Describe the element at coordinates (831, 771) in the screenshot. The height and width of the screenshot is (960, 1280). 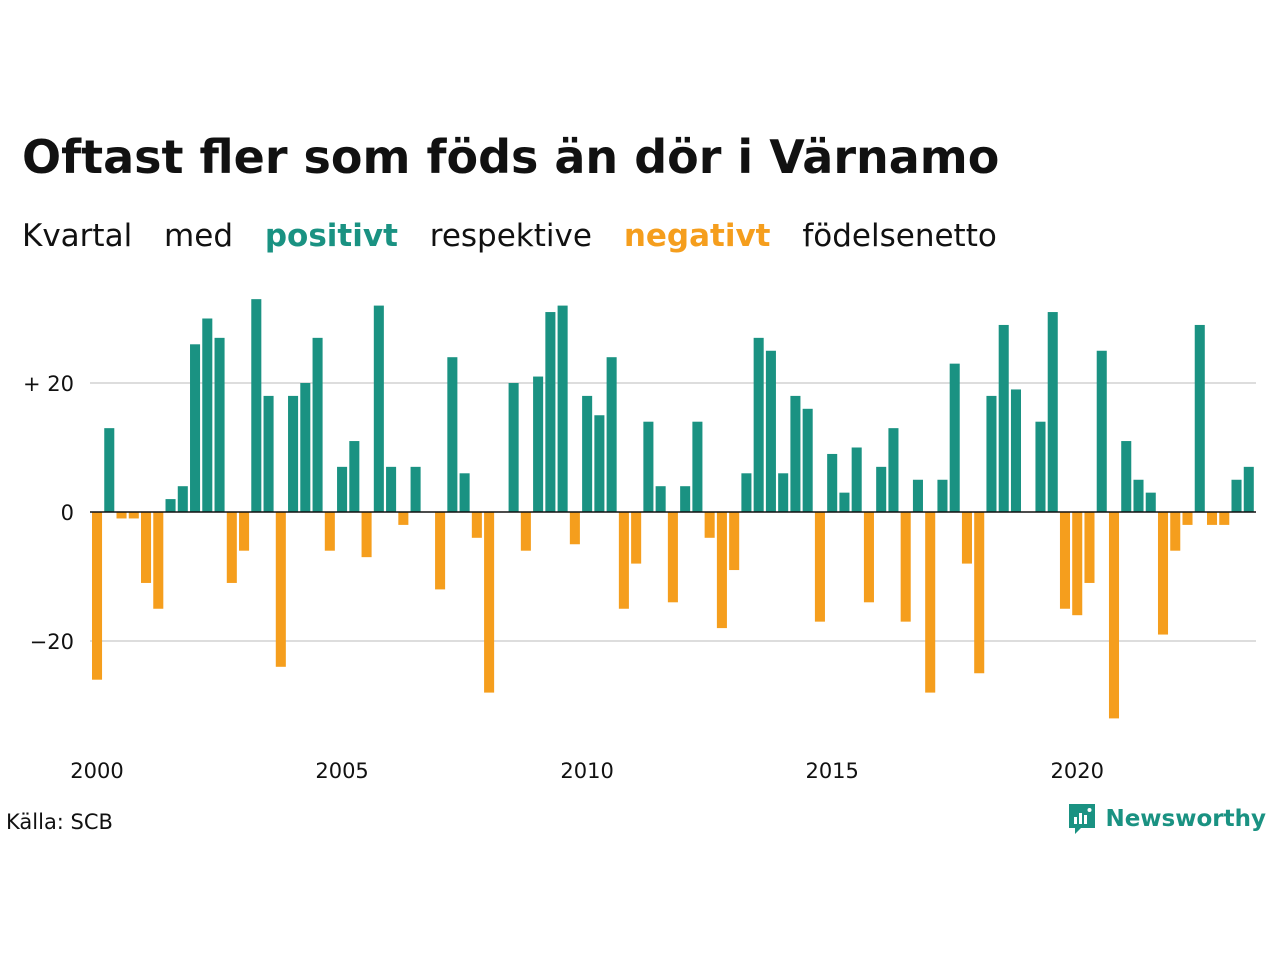
I see `x-tick-label: 2015` at that location.